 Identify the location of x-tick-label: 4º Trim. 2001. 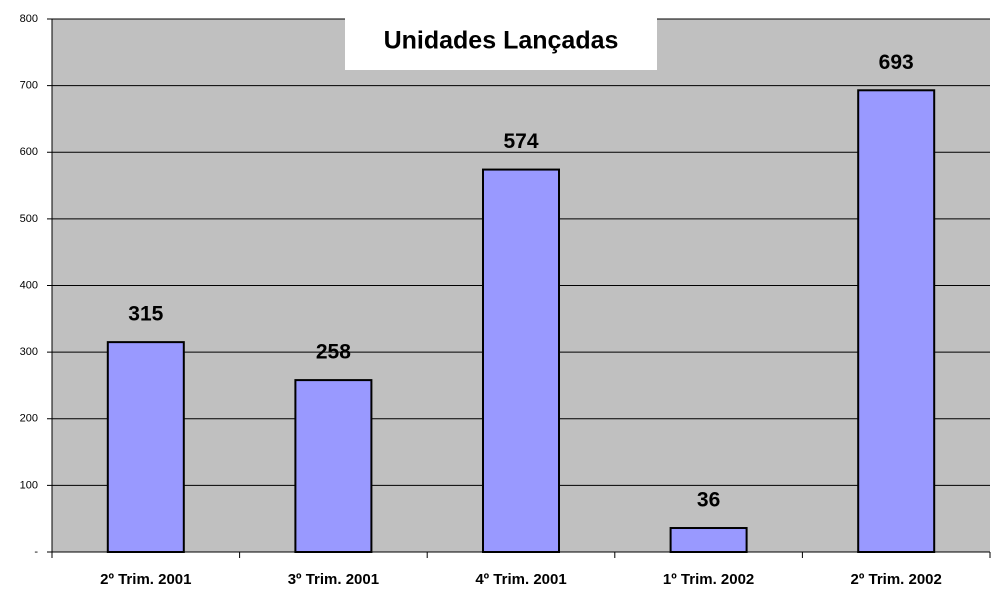
(520, 579).